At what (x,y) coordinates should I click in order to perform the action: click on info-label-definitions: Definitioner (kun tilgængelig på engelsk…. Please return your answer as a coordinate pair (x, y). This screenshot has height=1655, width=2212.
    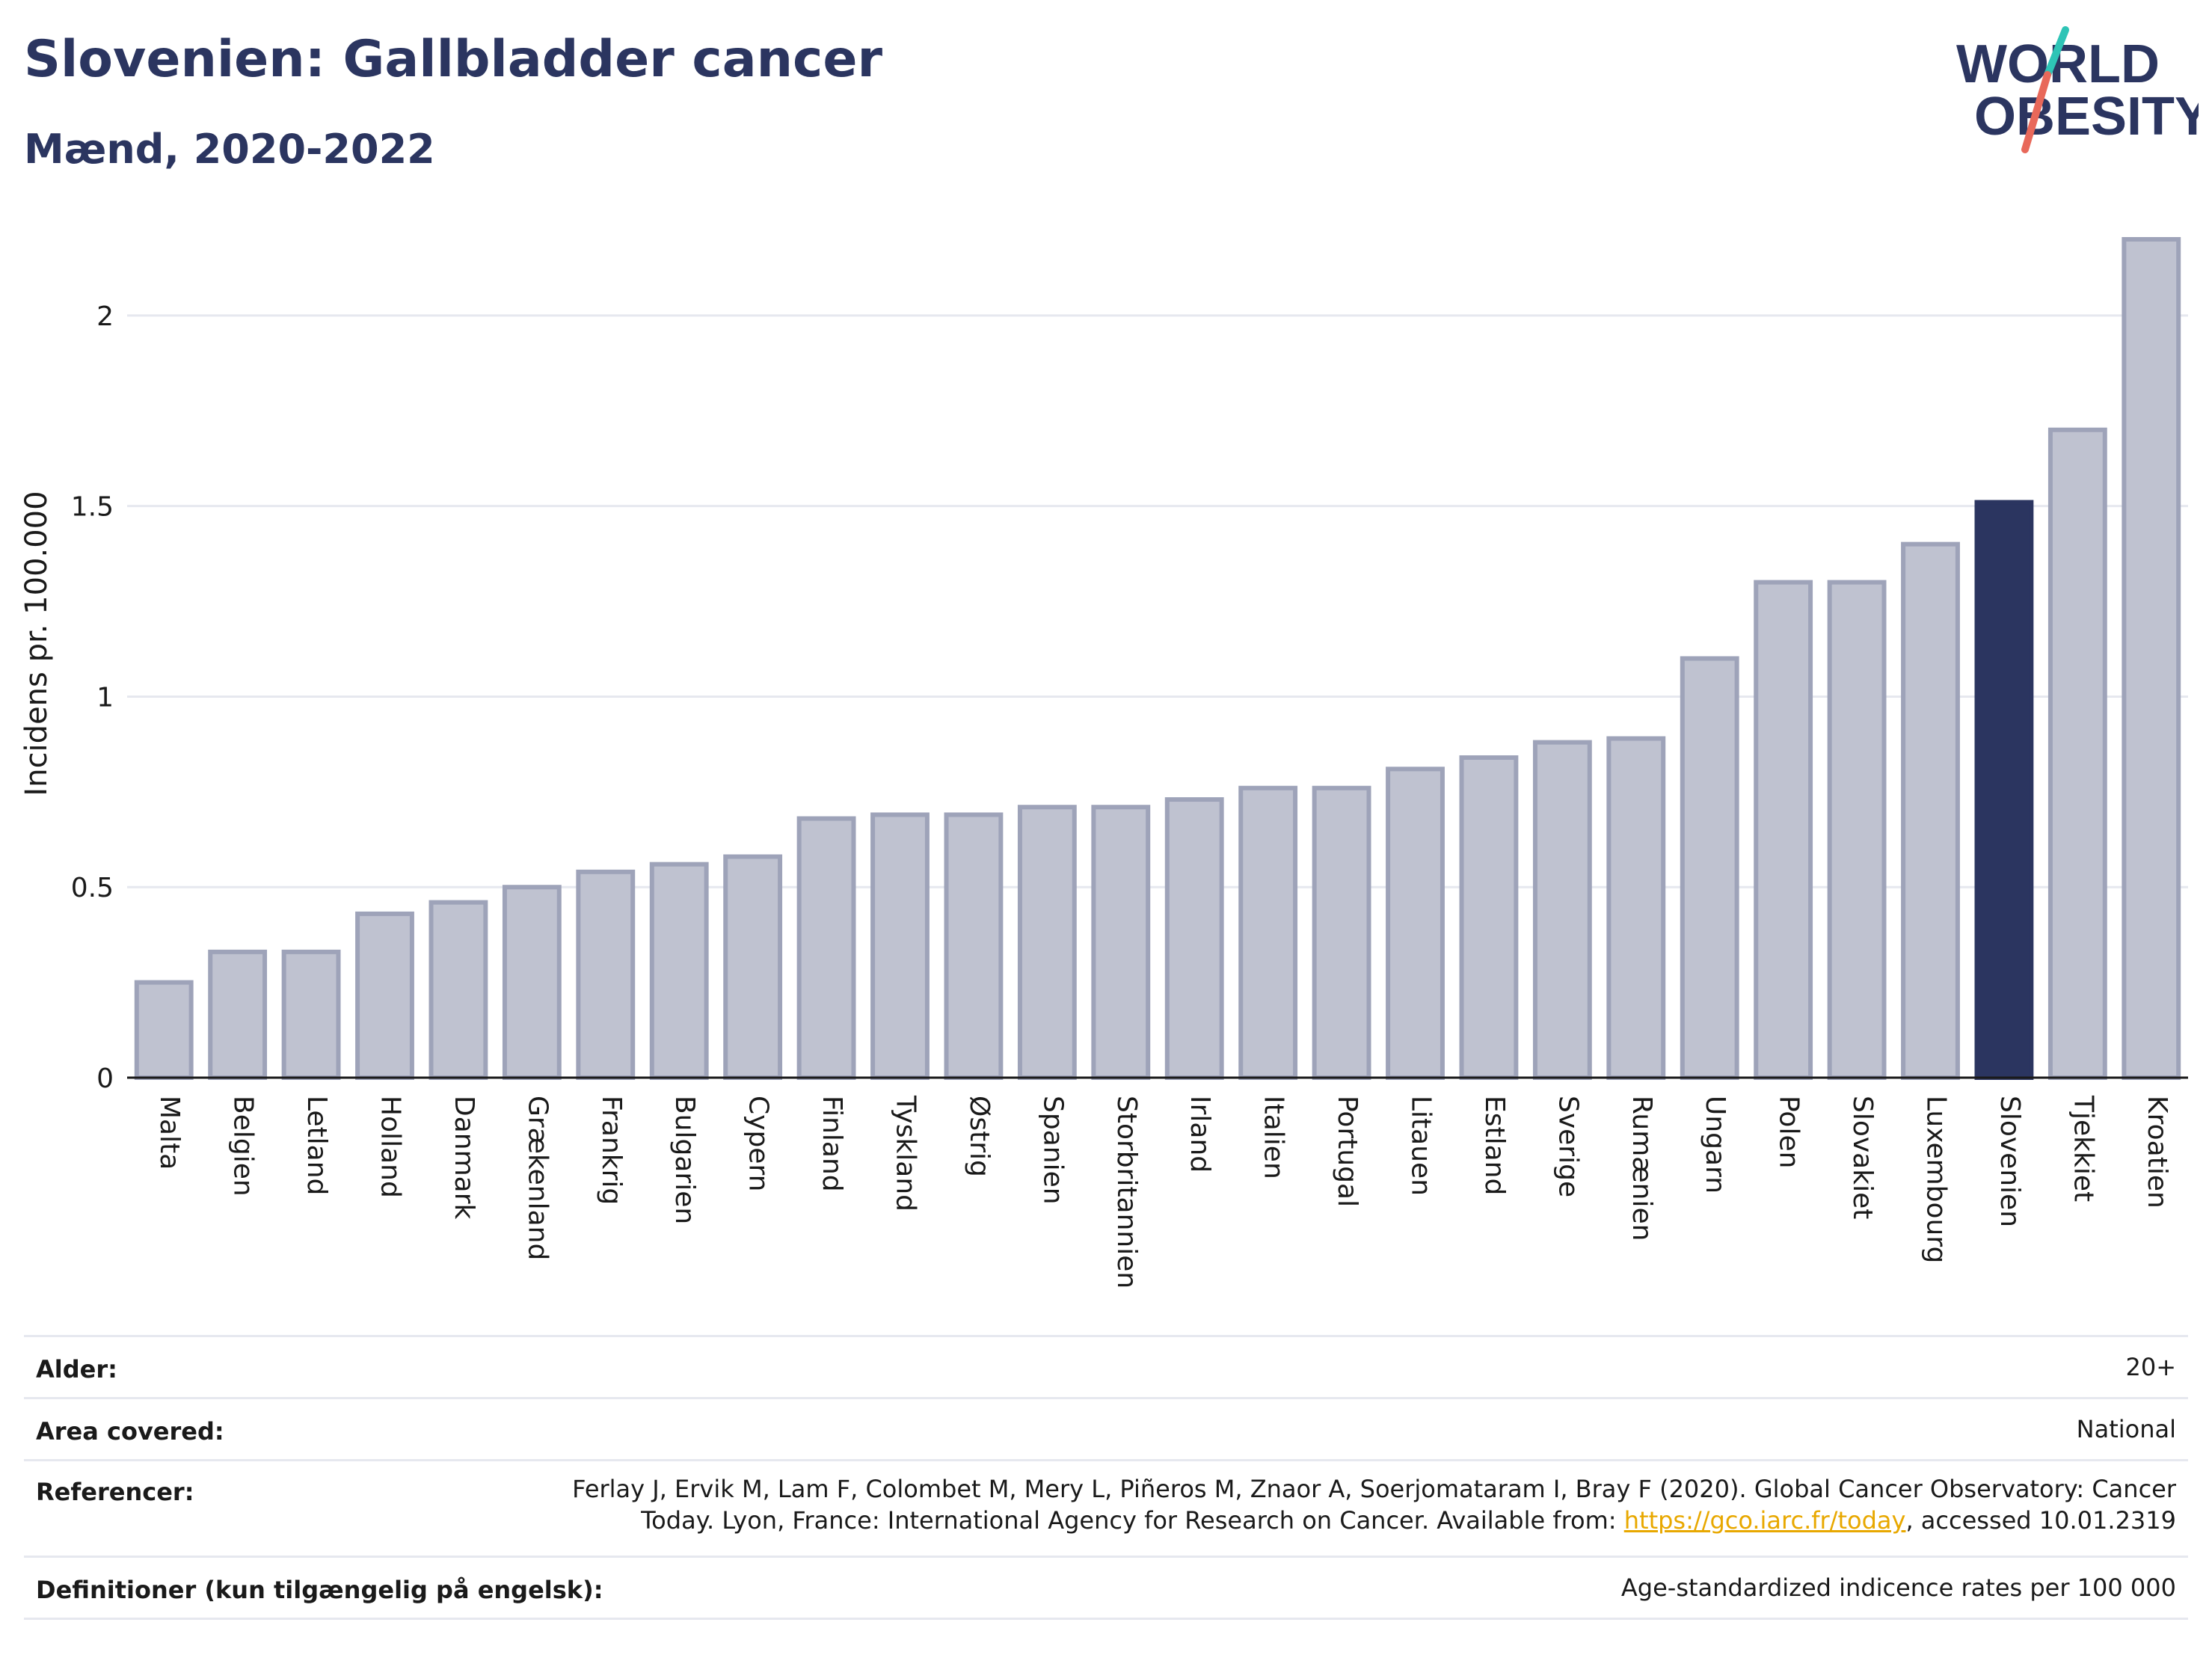
    Looking at the image, I should click on (319, 1590).